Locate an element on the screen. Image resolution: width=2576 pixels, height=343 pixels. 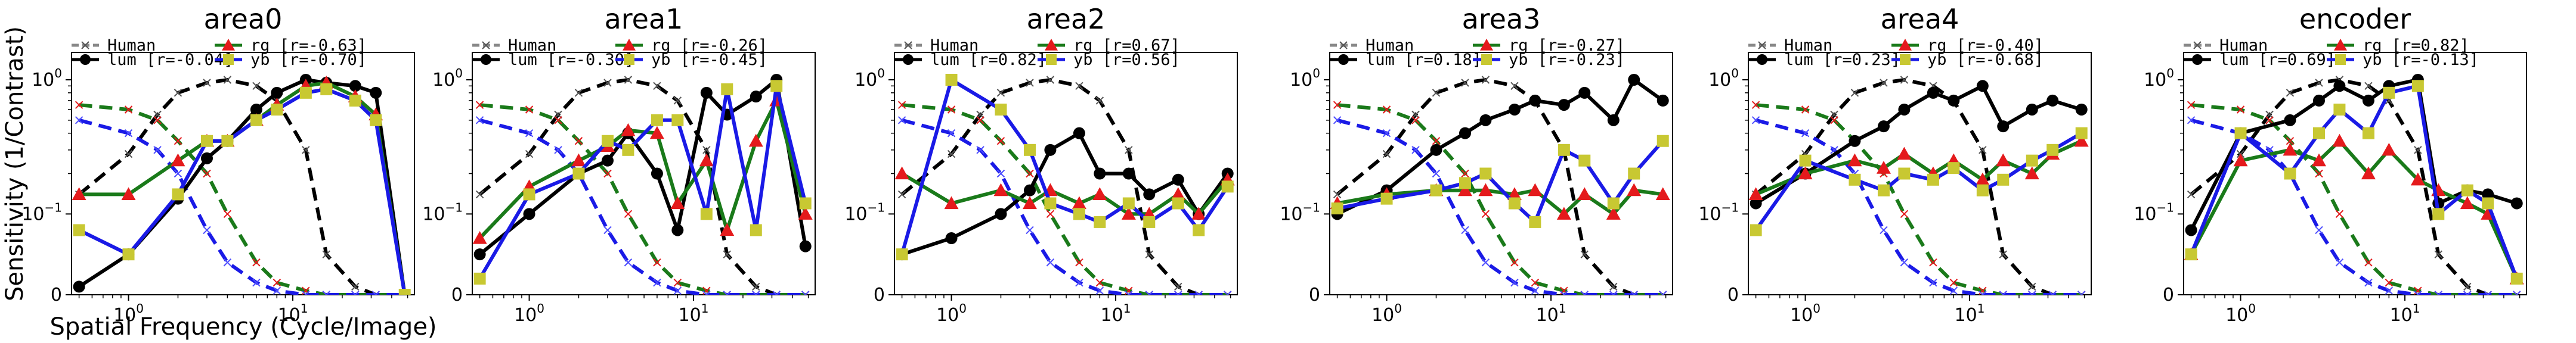
series-rg-line is located at coordinates (1918, 168).